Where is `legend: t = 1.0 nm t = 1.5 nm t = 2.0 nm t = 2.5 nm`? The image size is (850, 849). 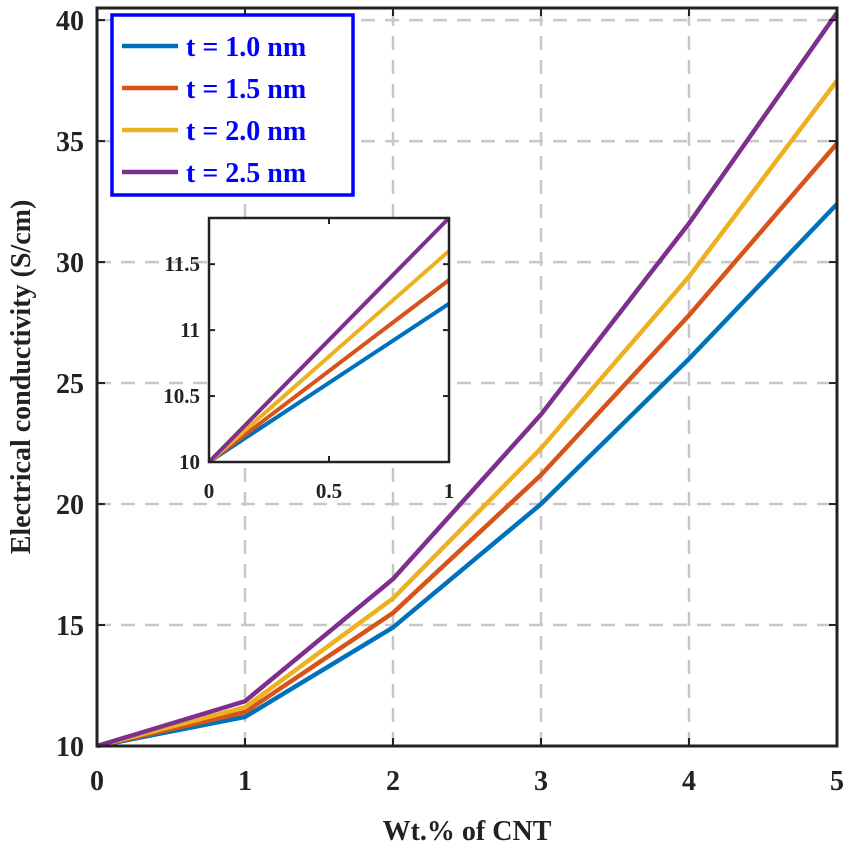
legend: t = 1.0 nm t = 1.5 nm t = 2.0 nm t = 2.5 nm is located at coordinates (232, 105).